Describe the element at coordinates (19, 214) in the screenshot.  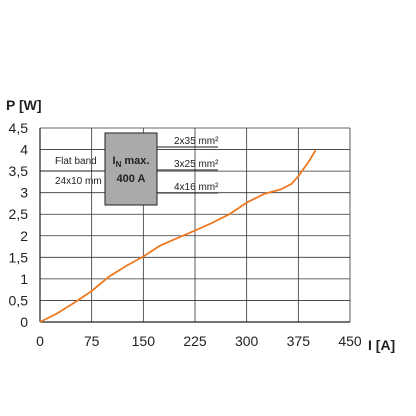
I see `y-tick-label: 2,5` at that location.